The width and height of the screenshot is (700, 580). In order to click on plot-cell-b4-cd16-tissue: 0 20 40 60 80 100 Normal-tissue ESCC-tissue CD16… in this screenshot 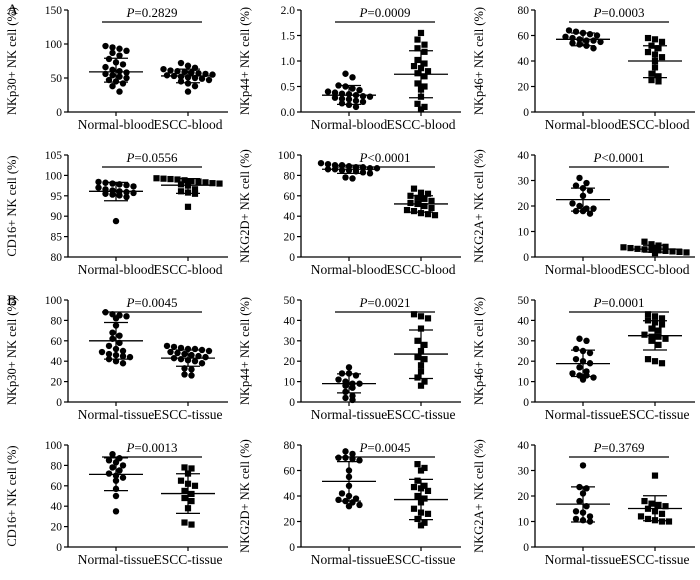, I will do `click(116, 507)`.